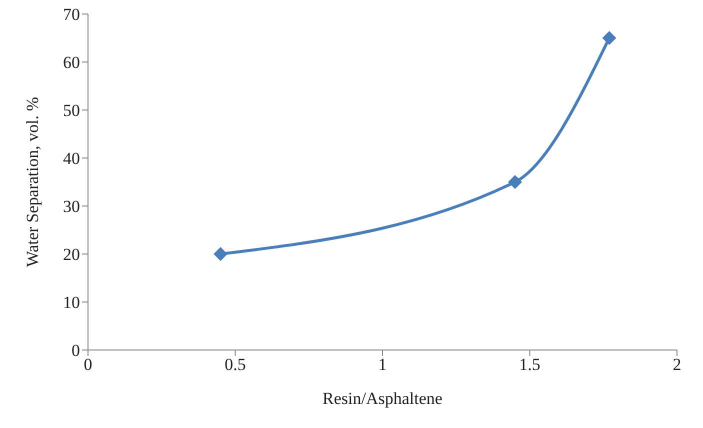 The width and height of the screenshot is (703, 428). I want to click on x-tick-label: 0, so click(88, 364).